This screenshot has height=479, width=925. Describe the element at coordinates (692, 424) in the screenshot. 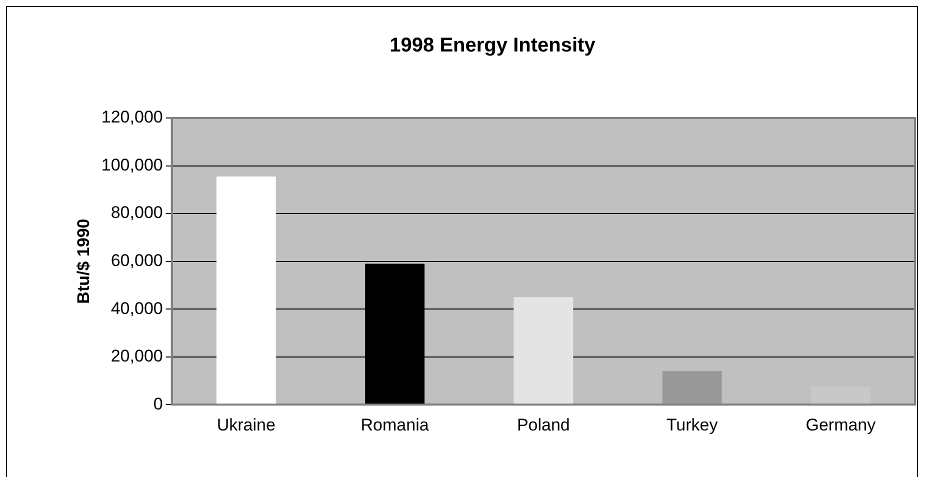

I see `x-tick-label: Turkey` at that location.